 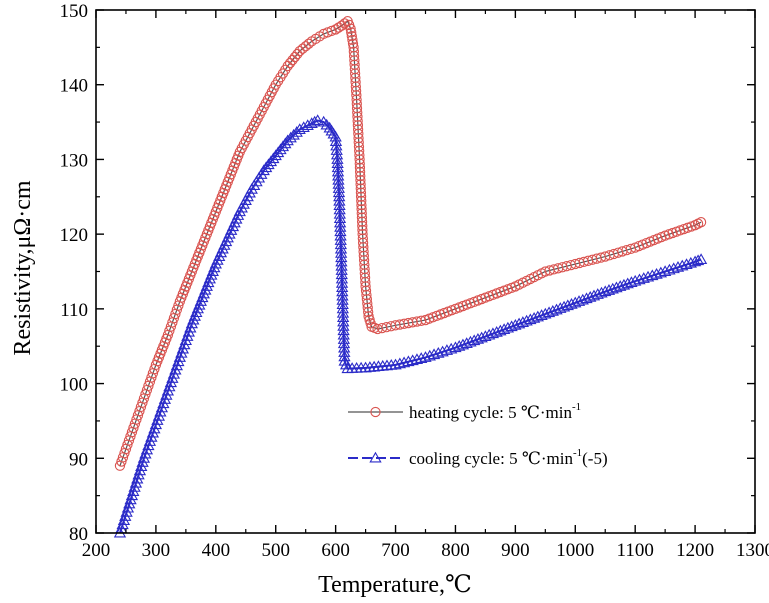 I want to click on x-tick-label: 1300, so click(x=752, y=550).